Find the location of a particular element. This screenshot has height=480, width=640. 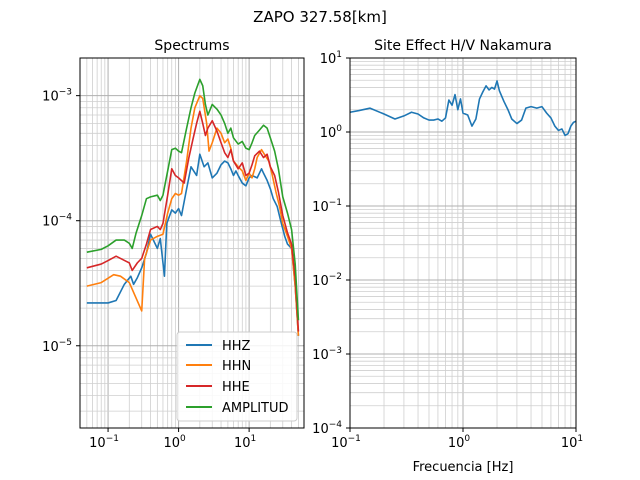

spectrums-legend: HHZ HHN HHE AMPLITUD is located at coordinates (237, 376).